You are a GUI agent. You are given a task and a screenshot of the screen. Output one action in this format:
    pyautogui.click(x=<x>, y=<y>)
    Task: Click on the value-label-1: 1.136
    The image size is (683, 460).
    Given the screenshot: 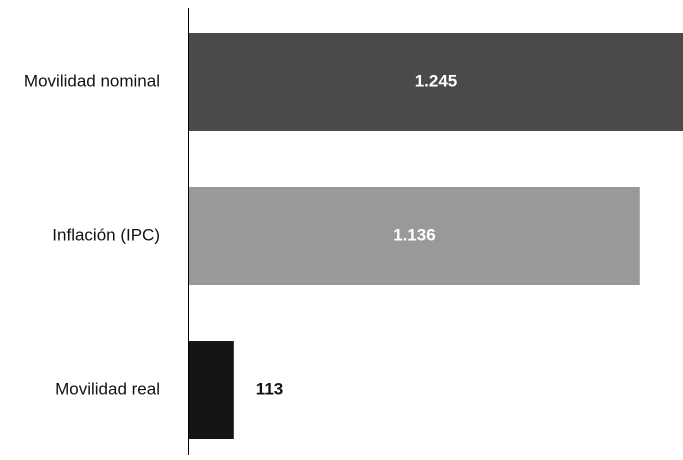 What is the action you would take?
    pyautogui.click(x=414, y=234)
    